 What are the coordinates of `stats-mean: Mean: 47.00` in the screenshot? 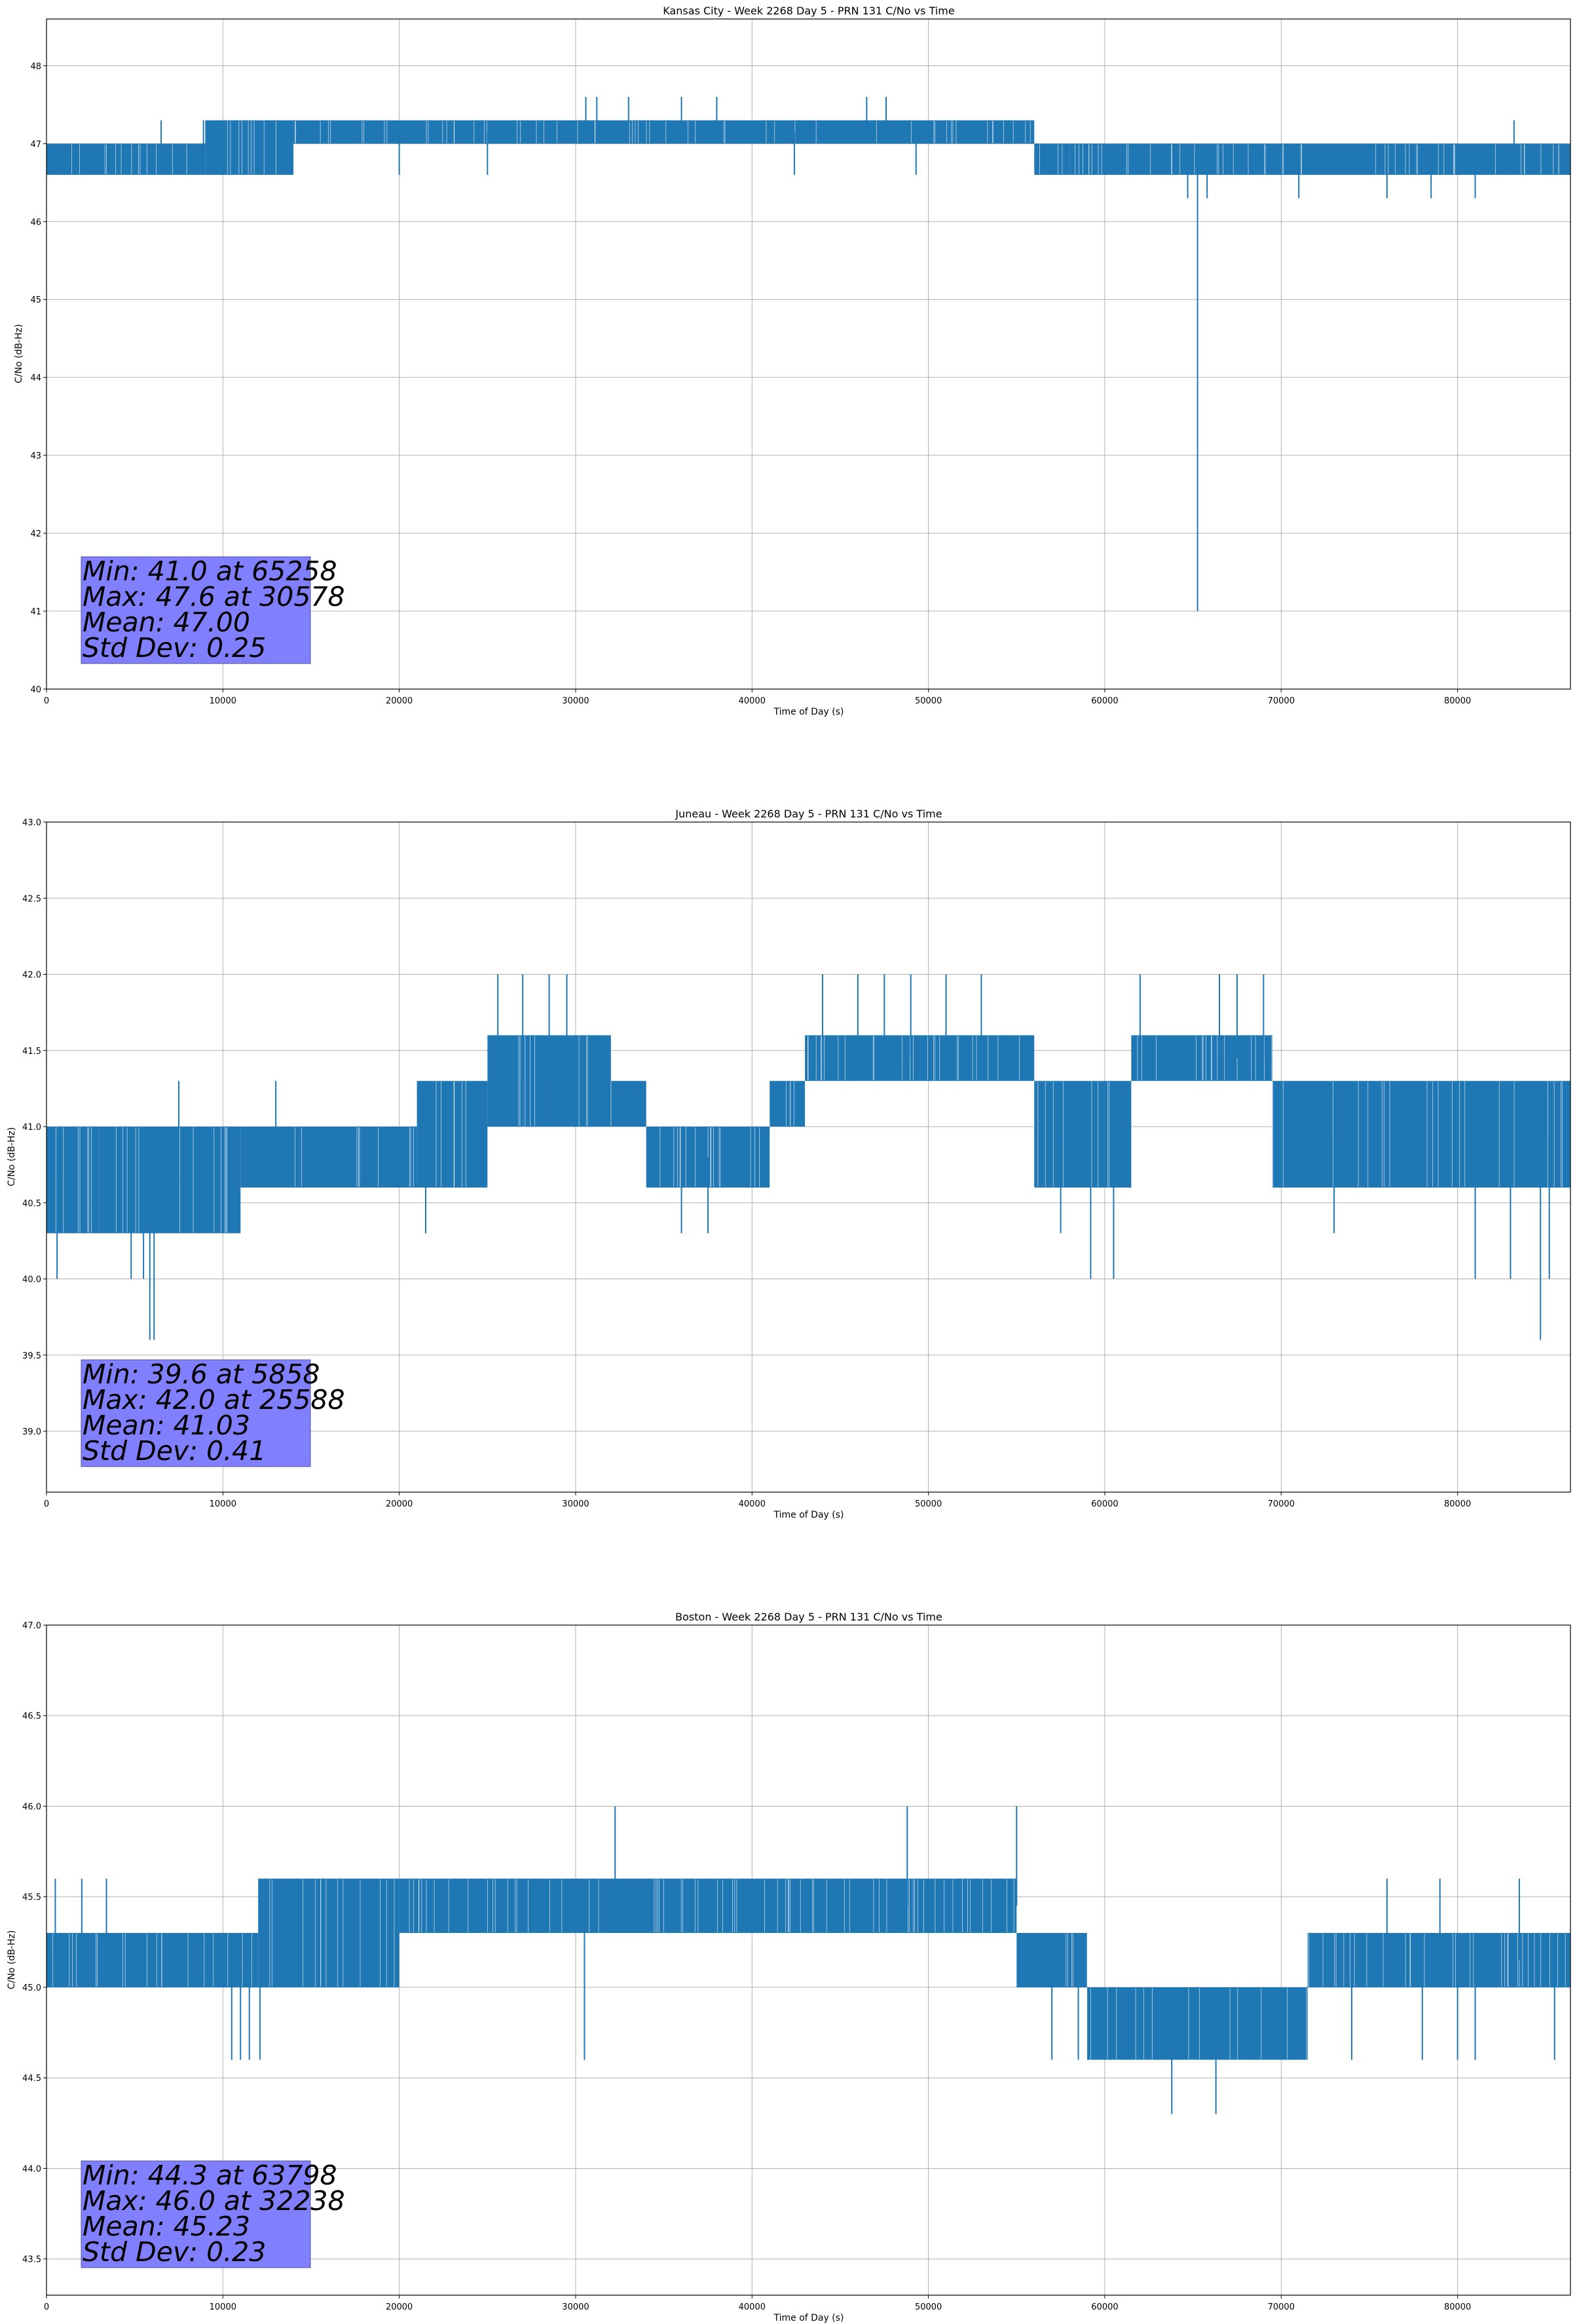 It's located at (166, 622).